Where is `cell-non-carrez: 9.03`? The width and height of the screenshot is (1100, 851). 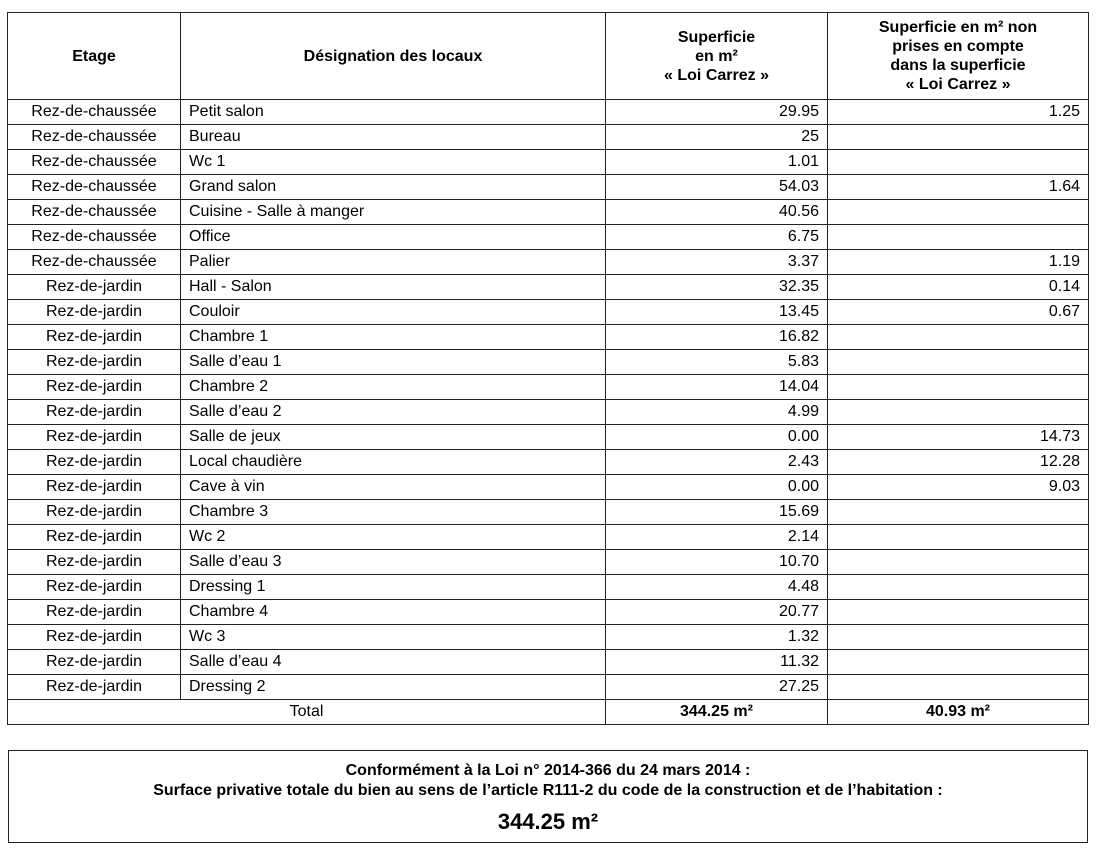
cell-non-carrez: 9.03 is located at coordinates (958, 487).